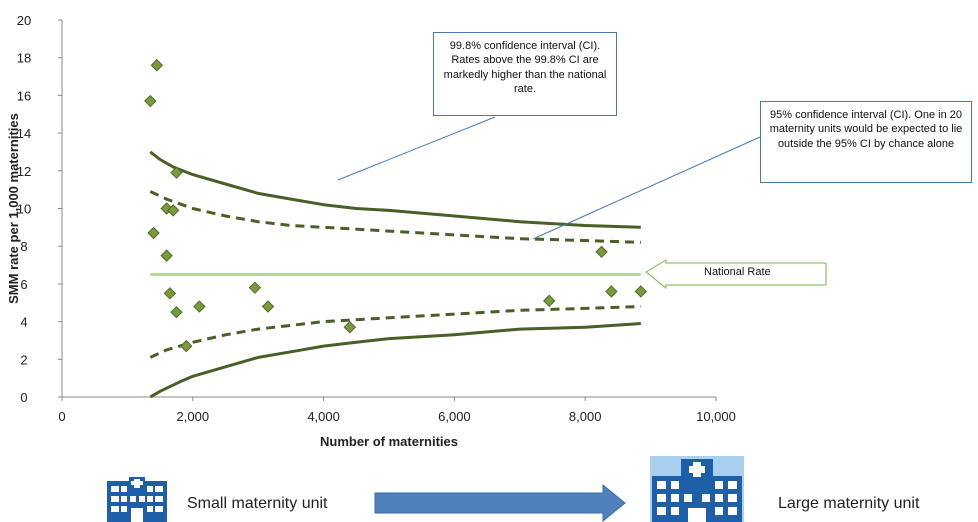  Describe the element at coordinates (395, 217) in the screenshot. I see `ci95-upper-line` at that location.